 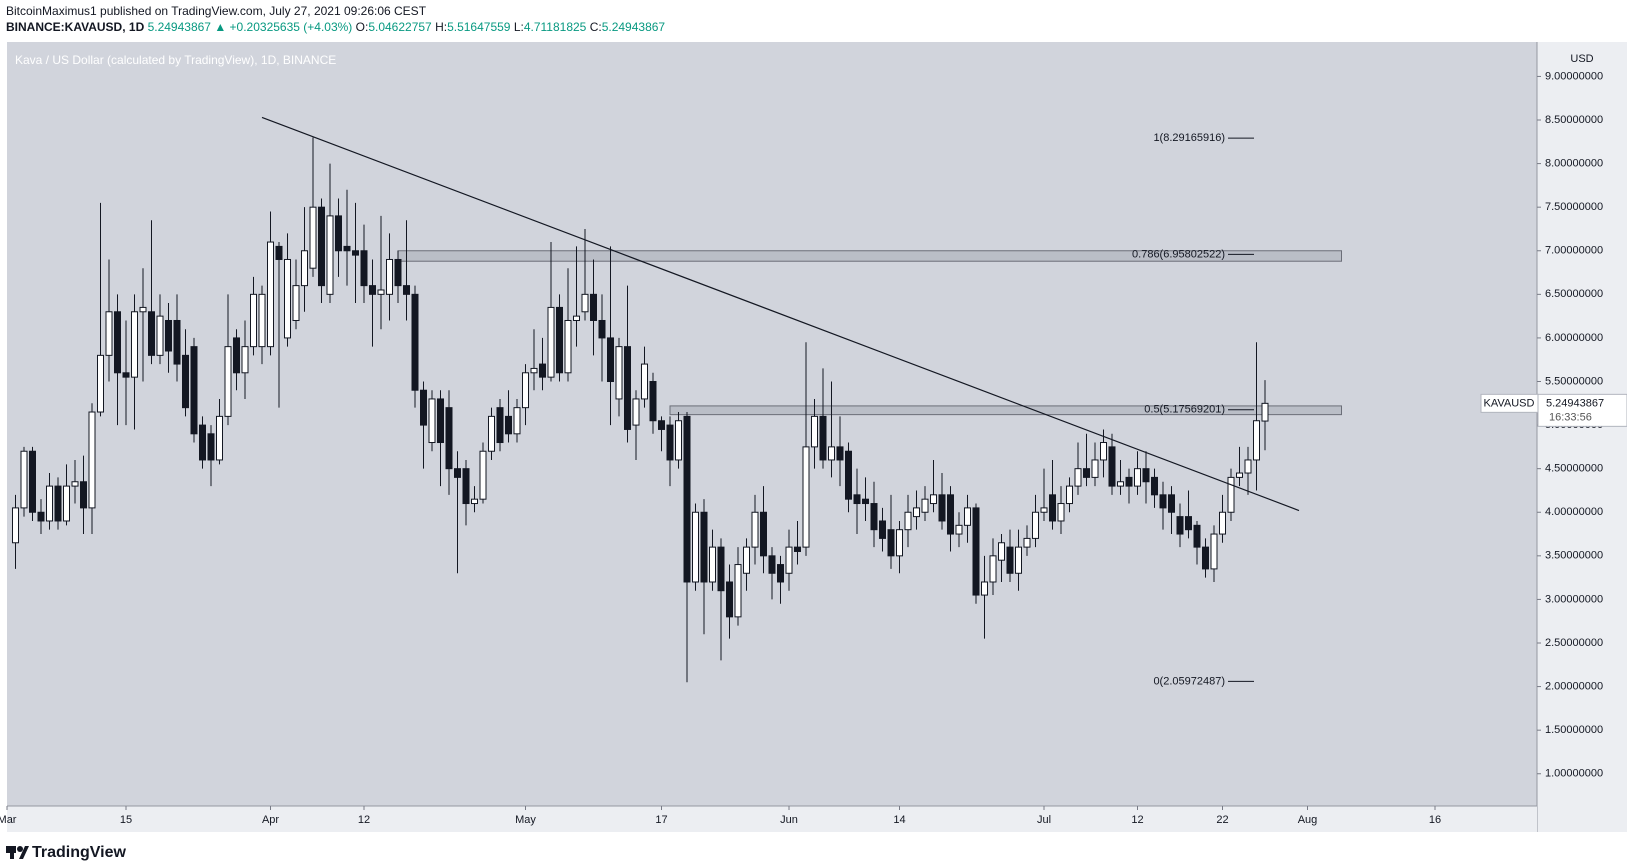 What do you see at coordinates (1574, 643) in the screenshot?
I see `y-tick-label: 2.50000000` at bounding box center [1574, 643].